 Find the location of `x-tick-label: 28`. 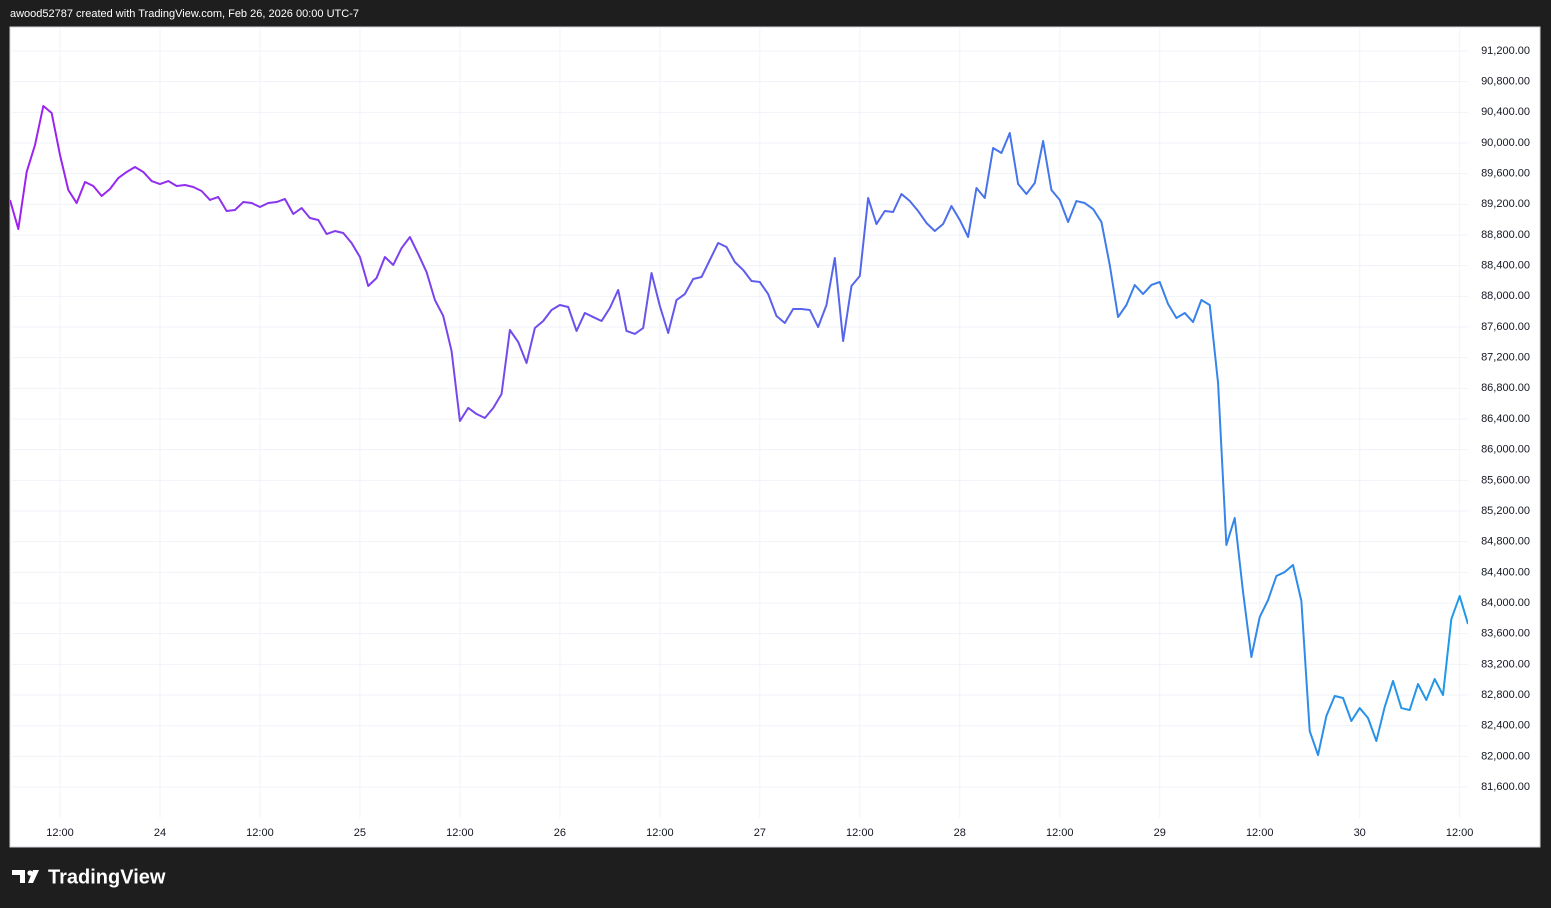

x-tick-label: 28 is located at coordinates (960, 833).